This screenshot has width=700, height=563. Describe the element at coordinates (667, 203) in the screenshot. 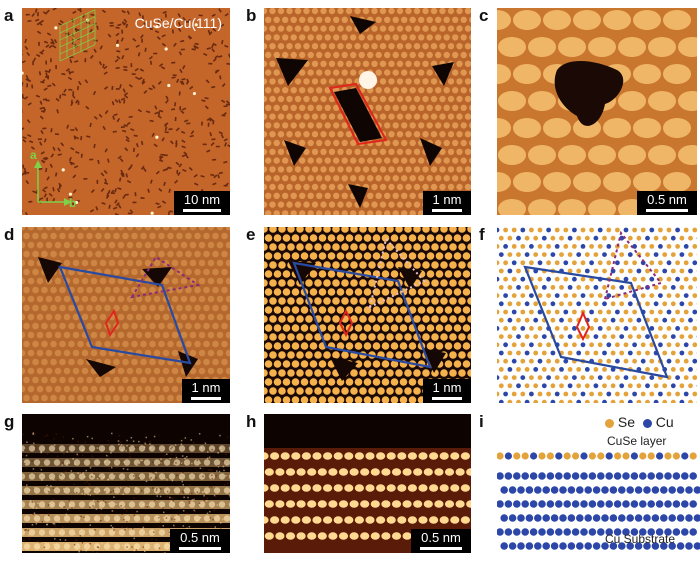

I see `scale-bar-c: 0.5 nm` at that location.